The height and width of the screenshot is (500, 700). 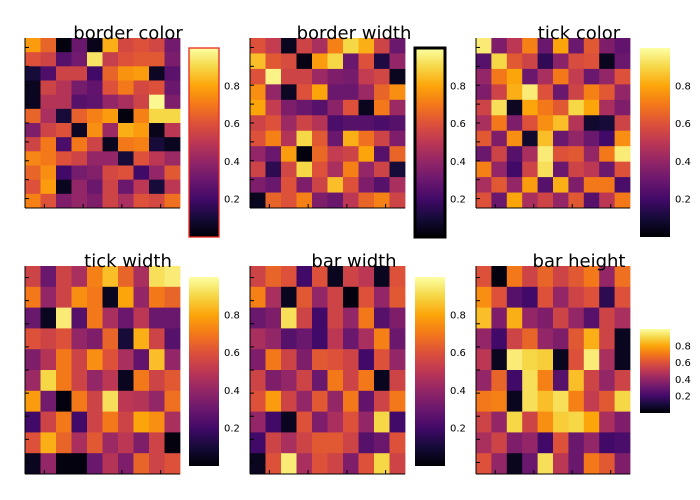 I want to click on heatmap-cells, so click(x=553, y=123).